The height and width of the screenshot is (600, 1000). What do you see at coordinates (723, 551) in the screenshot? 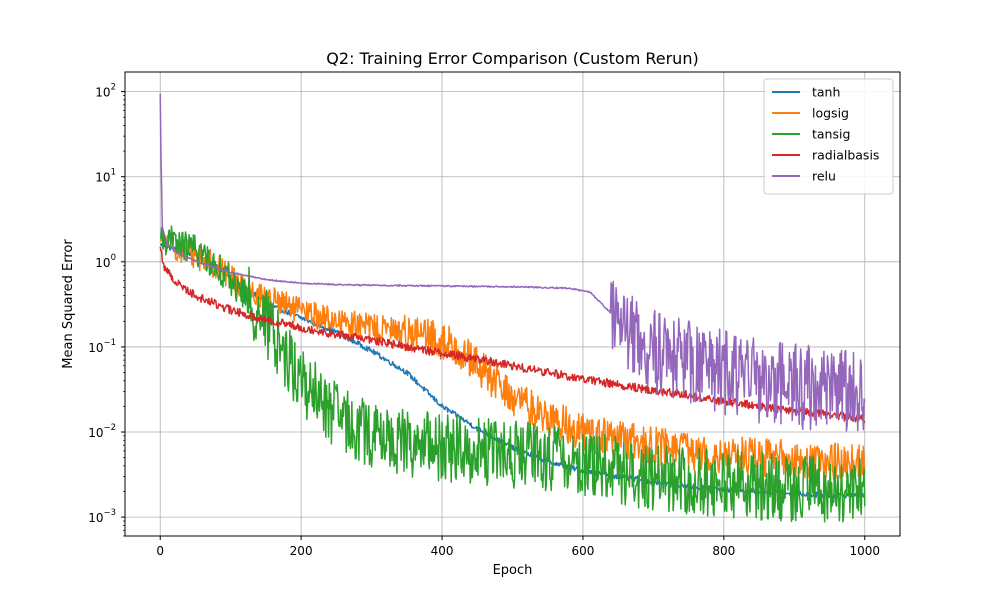
I see `x-tick-label: 800` at bounding box center [723, 551].